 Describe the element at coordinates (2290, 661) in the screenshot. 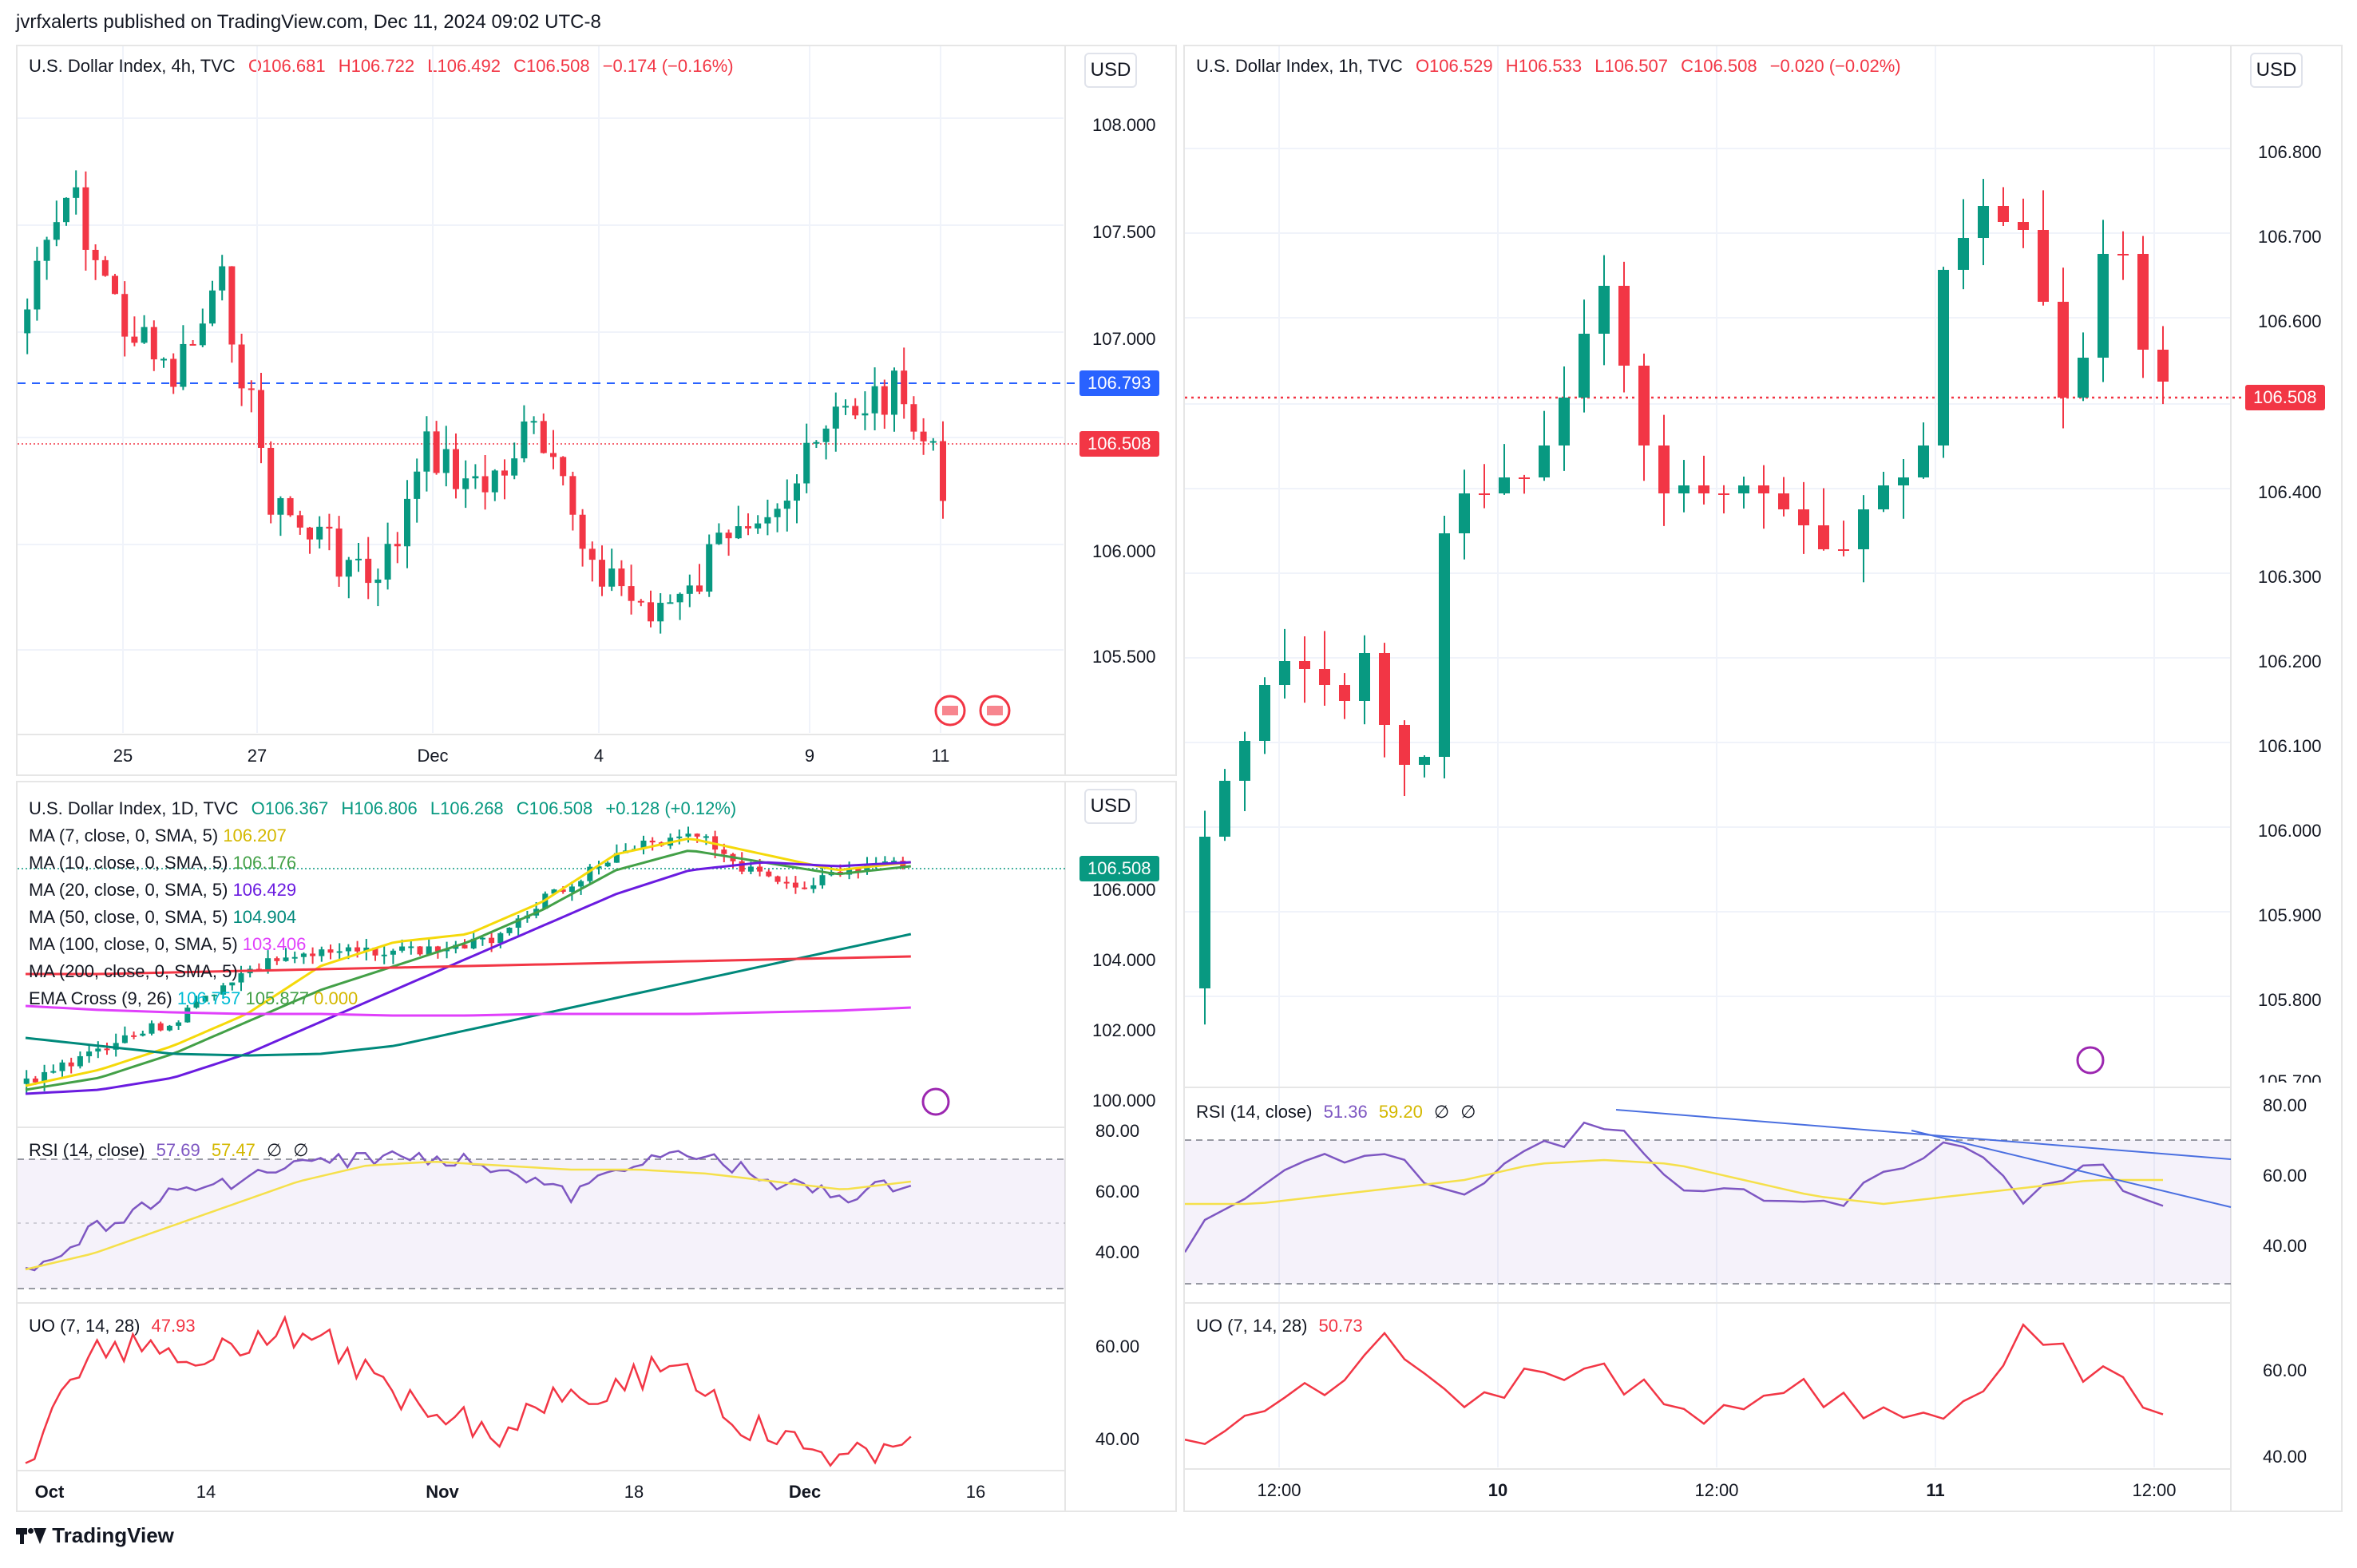

I see `y-tick: 106.200` at that location.